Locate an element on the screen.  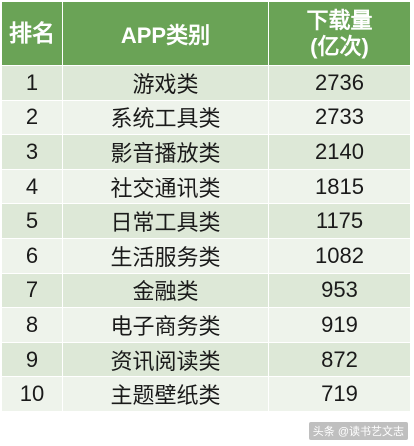
rank-cell: 6 is located at coordinates (32, 256).